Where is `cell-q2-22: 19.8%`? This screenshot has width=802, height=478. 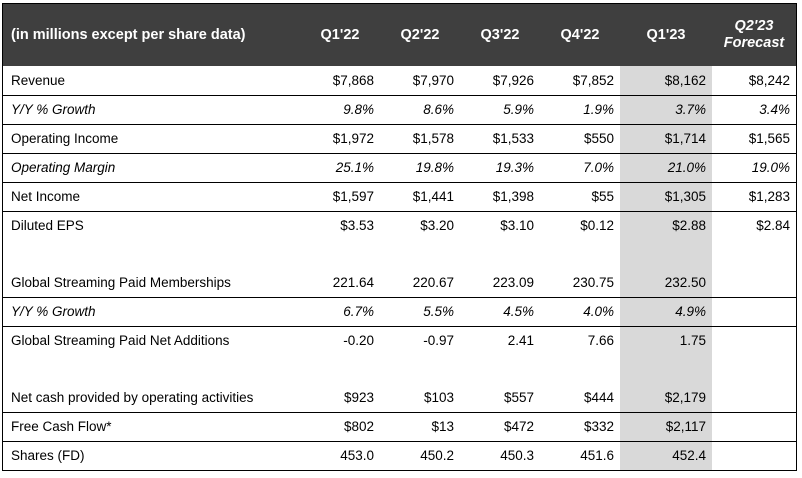
cell-q2-22: 19.8% is located at coordinates (420, 167).